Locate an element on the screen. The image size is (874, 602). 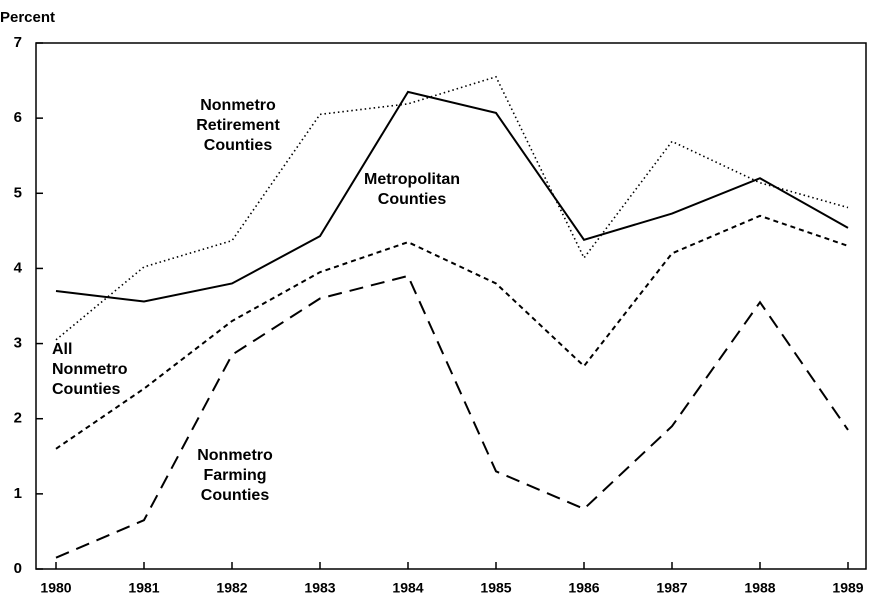
y-axis-label: Percent is located at coordinates (27, 17).